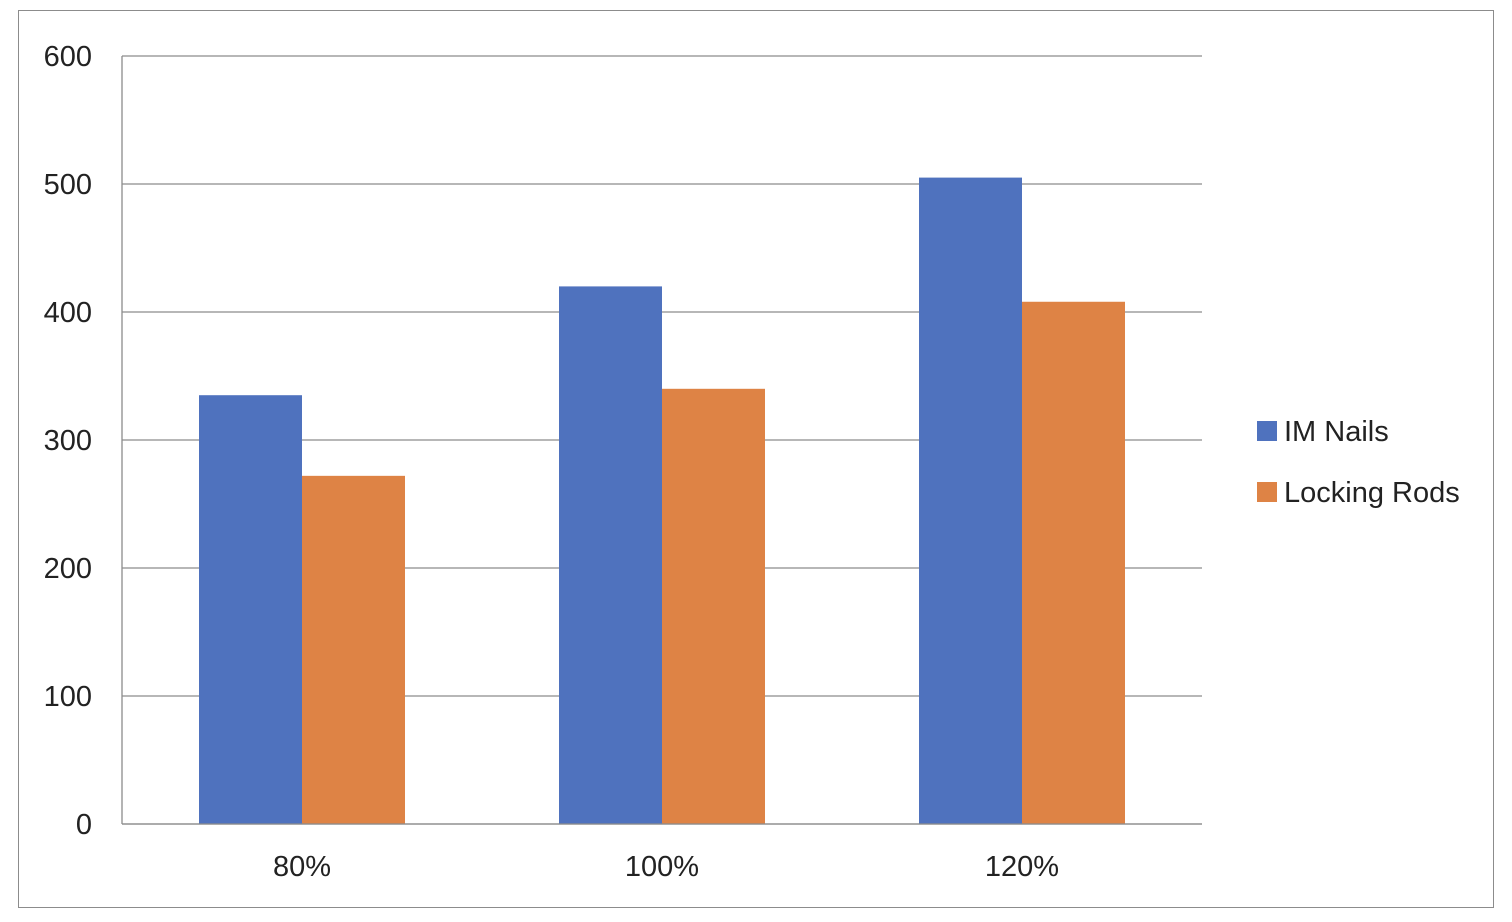 Image resolution: width=1512 pixels, height=922 pixels. I want to click on x-tick-label: 80%, so click(302, 867).